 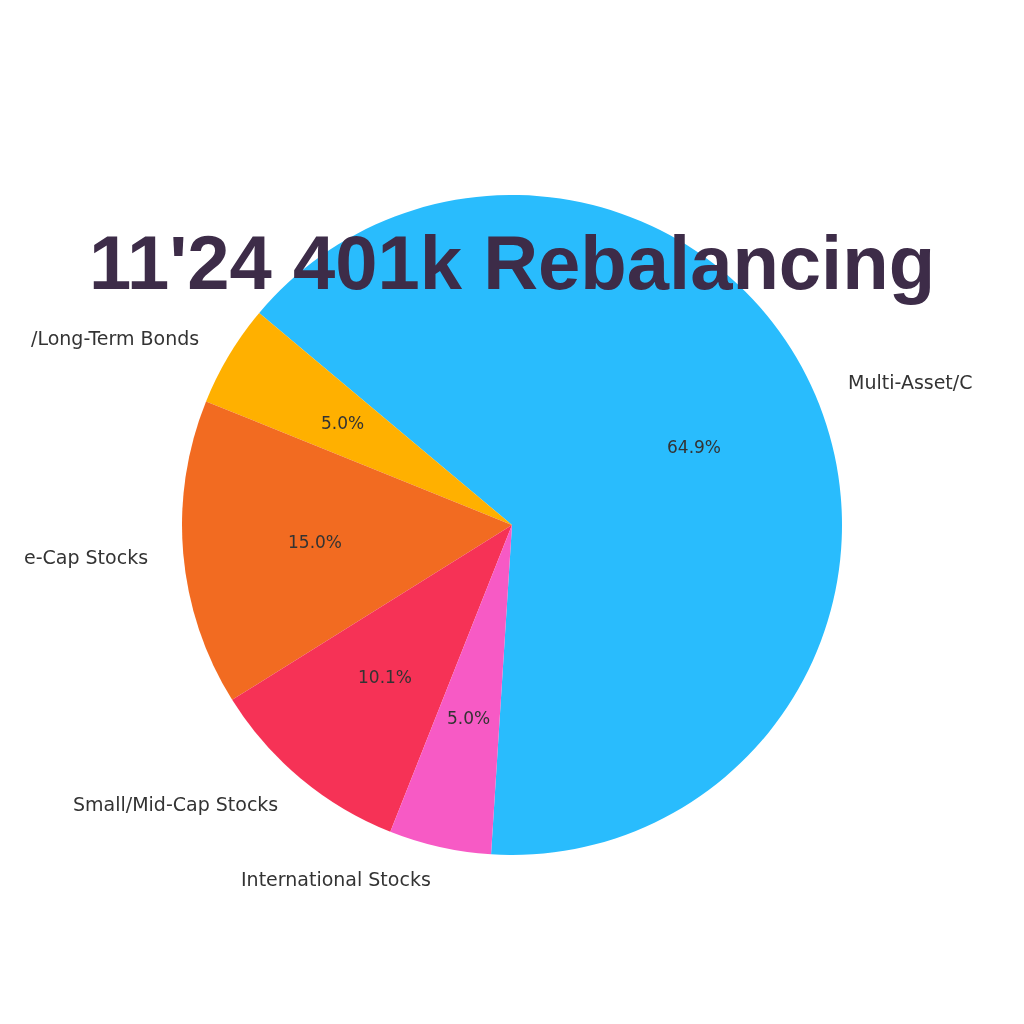 What do you see at coordinates (176, 804) in the screenshot?
I see `slice-label: Small/Mid-Cap Stocks` at bounding box center [176, 804].